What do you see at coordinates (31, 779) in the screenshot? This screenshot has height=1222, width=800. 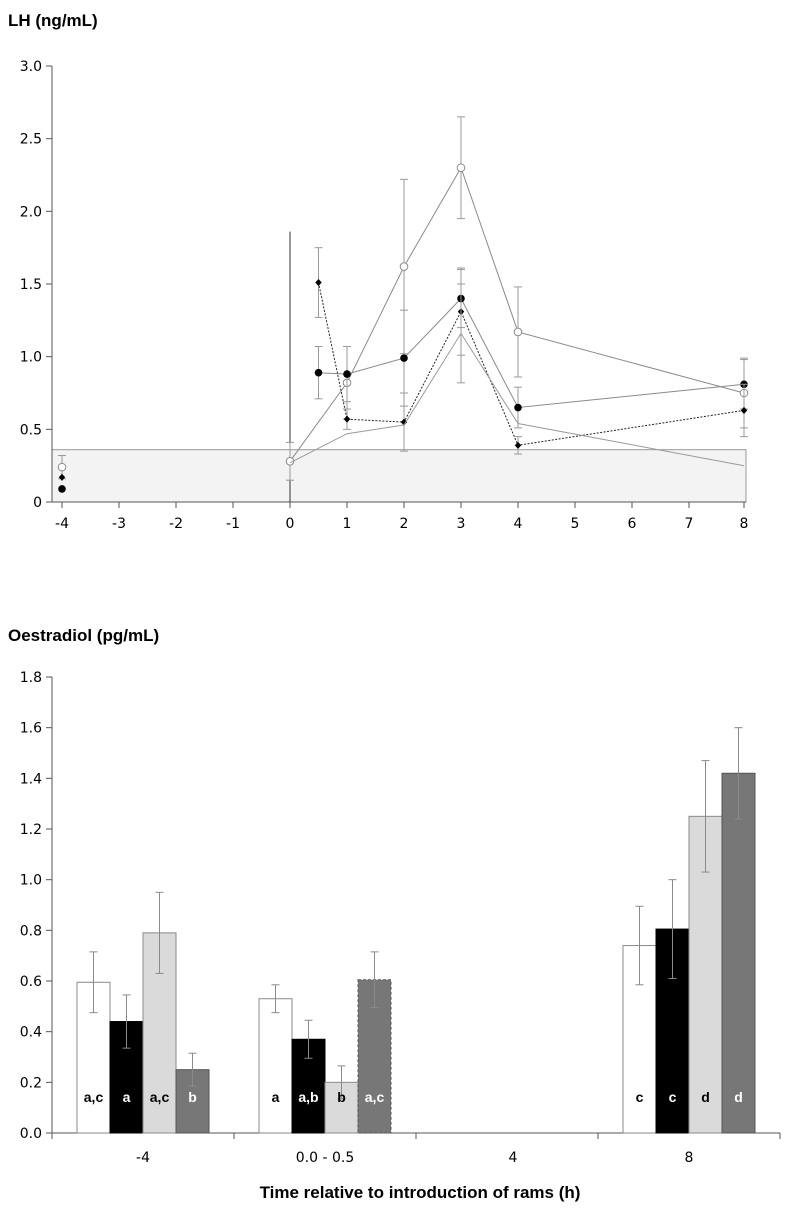 I see `oestradiol-y-tick-label: 1.4` at bounding box center [31, 779].